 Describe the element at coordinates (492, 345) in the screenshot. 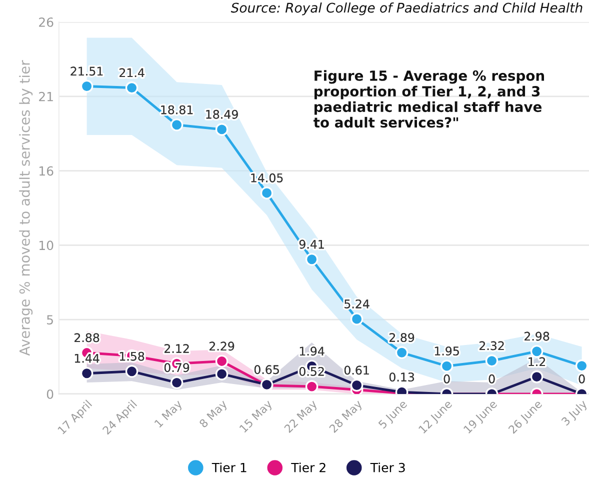

I see `data-label: 2.32` at that location.